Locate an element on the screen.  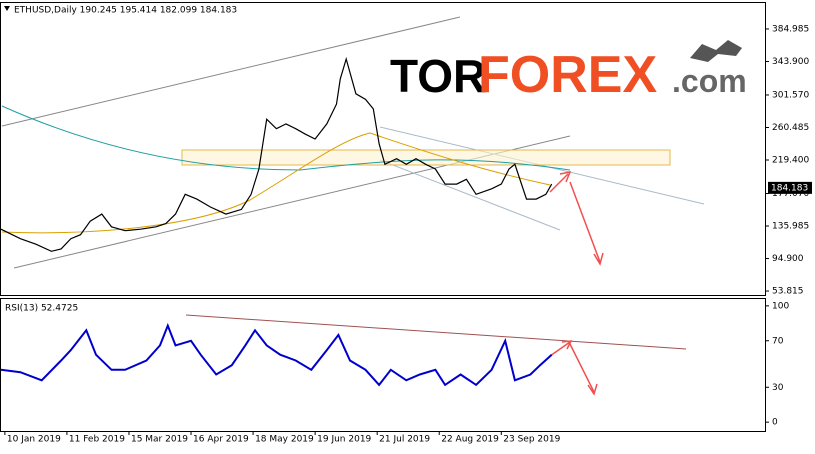
y-tick-label: 100 is located at coordinates (780, 306).